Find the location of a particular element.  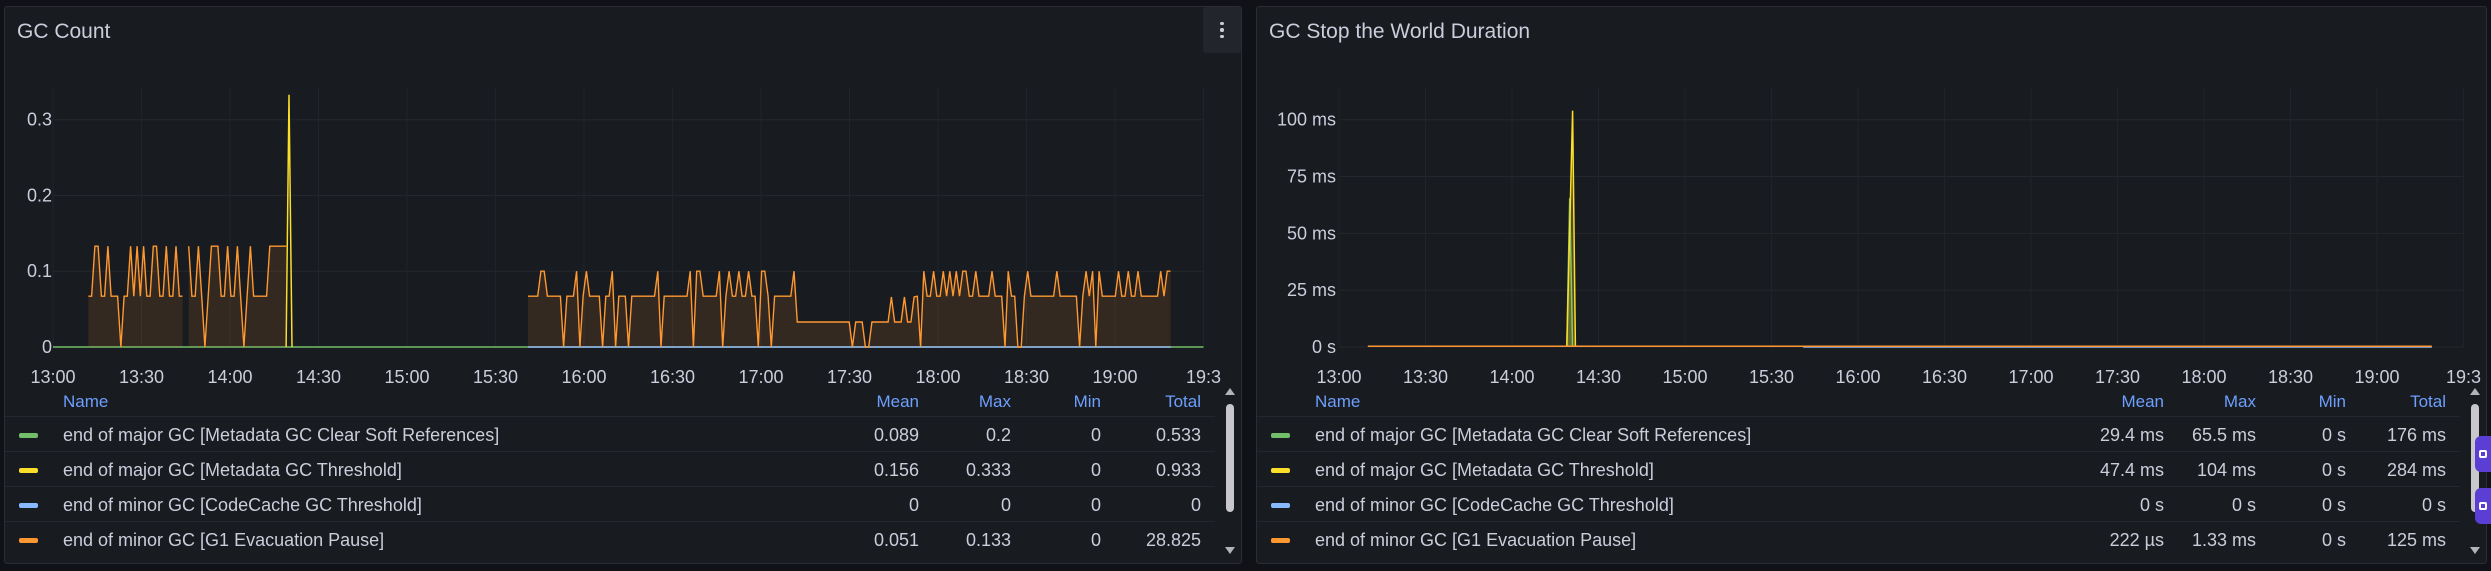

series-max: 104 ms is located at coordinates (2226, 470).